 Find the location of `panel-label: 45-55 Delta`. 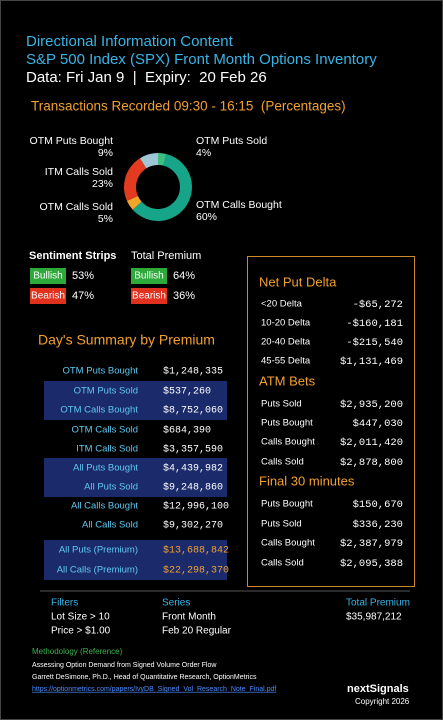

panel-label: 45-55 Delta is located at coordinates (286, 361).